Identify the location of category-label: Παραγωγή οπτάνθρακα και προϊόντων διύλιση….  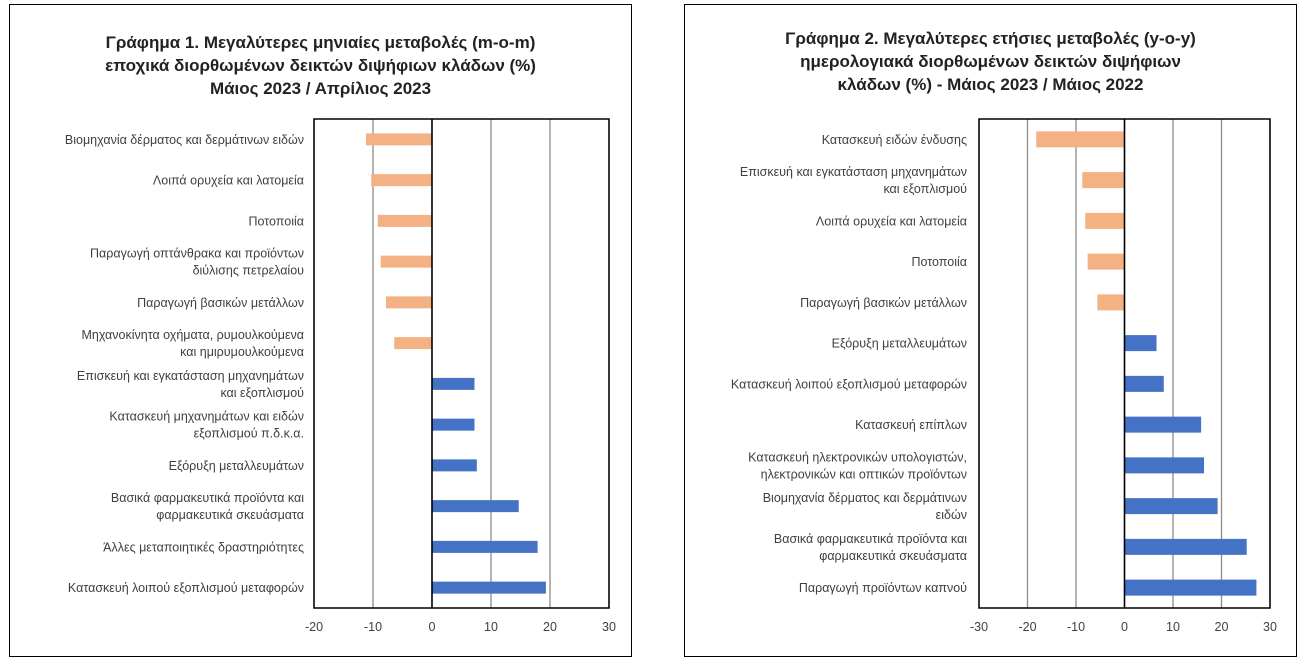
(197, 262).